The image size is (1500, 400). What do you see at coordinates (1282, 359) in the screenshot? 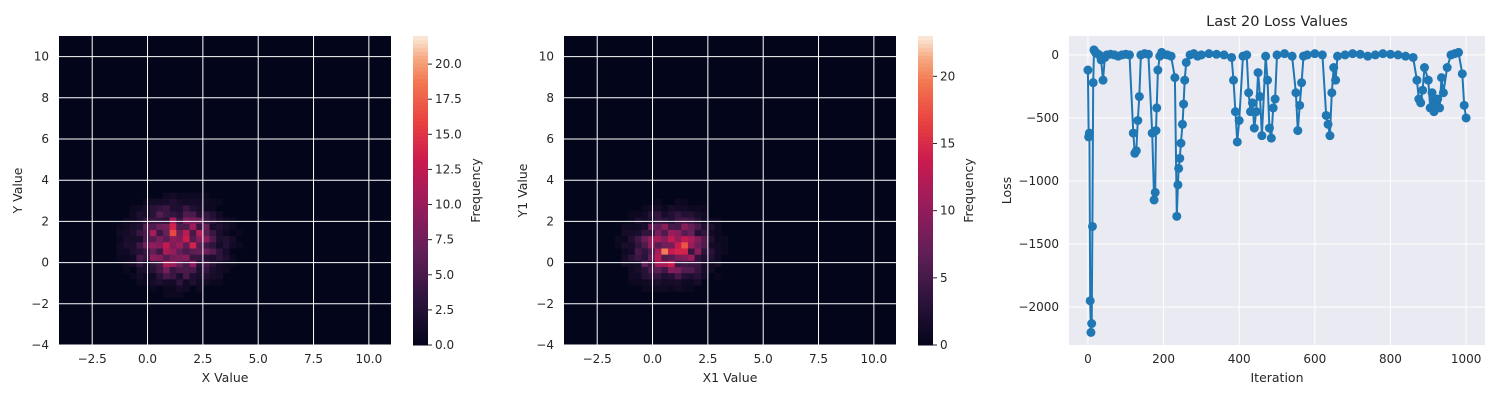
I see `loss-x-ticks: 0 200 400 600 800 1000` at bounding box center [1282, 359].